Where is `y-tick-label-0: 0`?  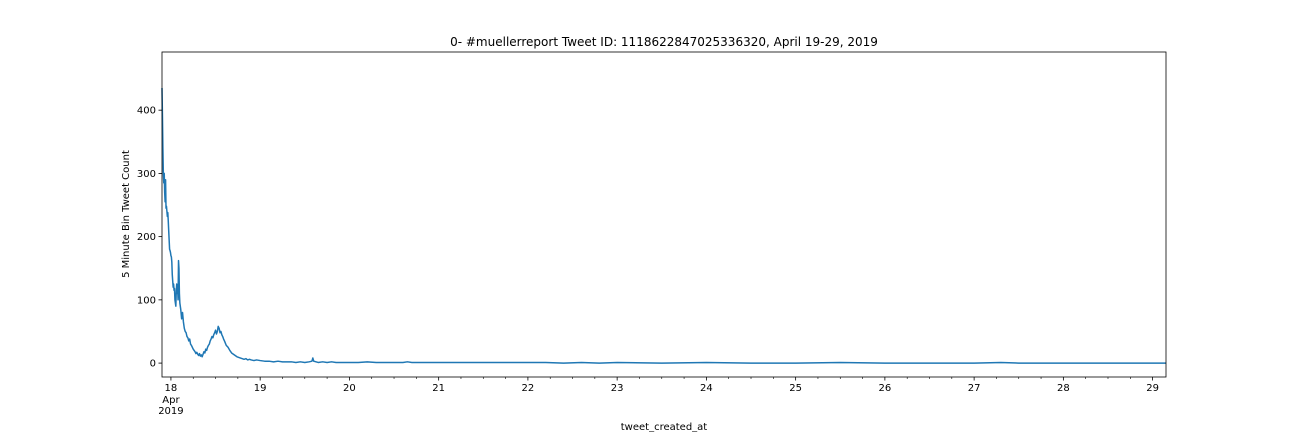
y-tick-label-0: 0 is located at coordinates (153, 364).